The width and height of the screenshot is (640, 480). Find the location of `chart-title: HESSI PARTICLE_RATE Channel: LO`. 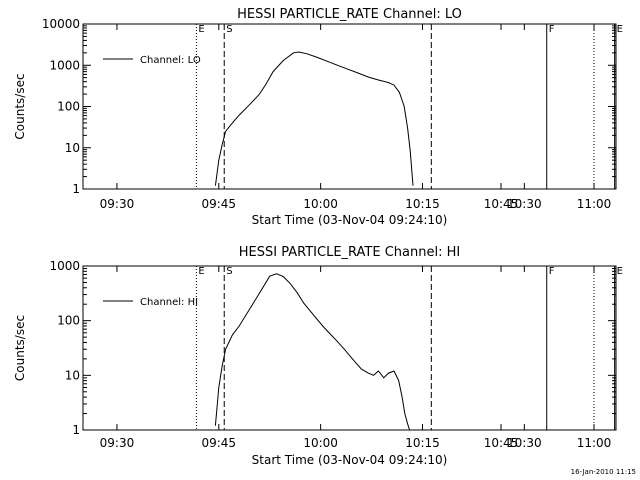

chart-title: HESSI PARTICLE_RATE Channel: LO is located at coordinates (349, 14).